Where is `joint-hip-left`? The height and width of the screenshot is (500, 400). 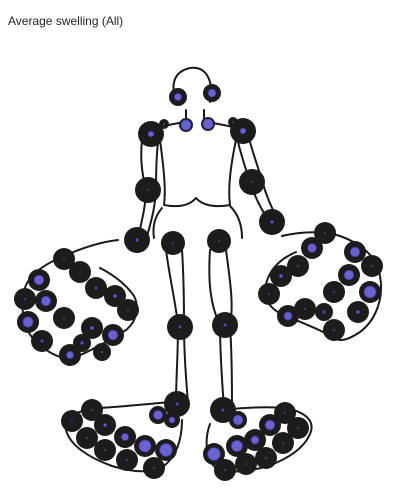
joint-hip-left is located at coordinates (219, 241).